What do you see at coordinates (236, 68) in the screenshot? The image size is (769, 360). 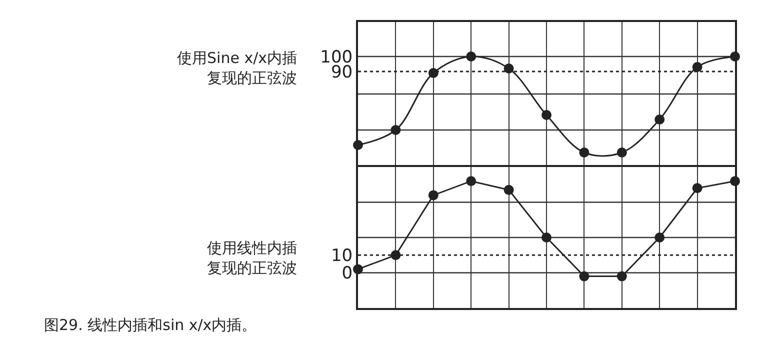 I see `y-axis-title: 使用Sine x/x内插复现的正弦波` at bounding box center [236, 68].